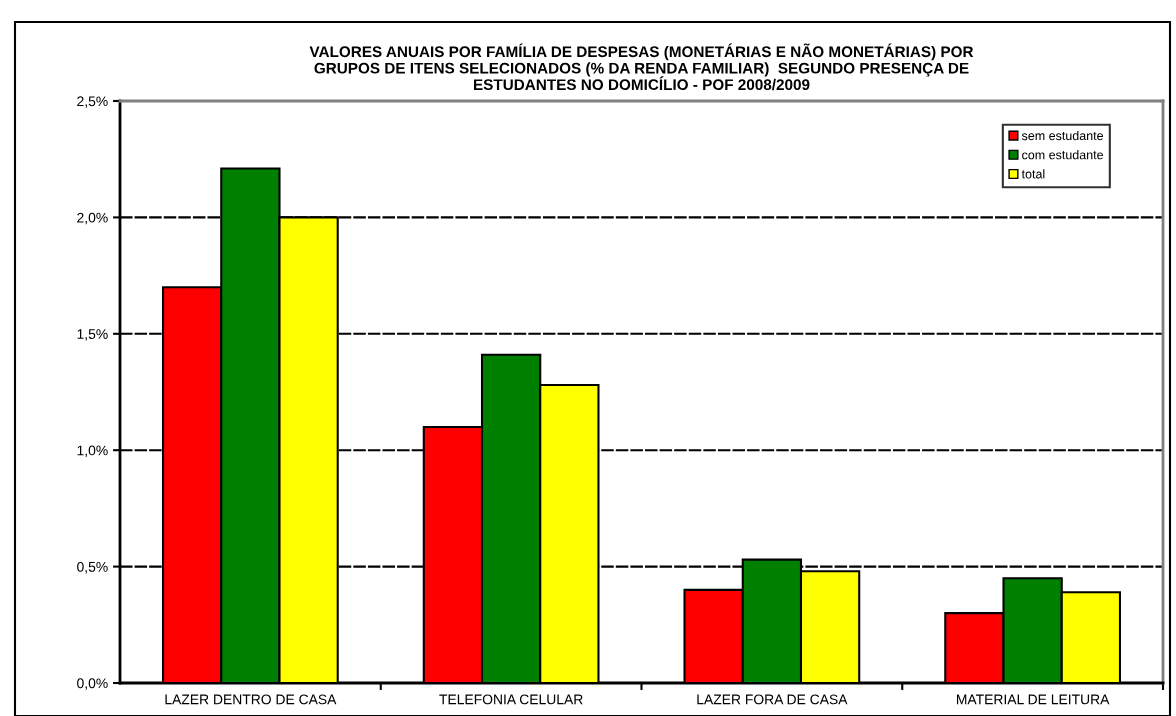 The height and width of the screenshot is (716, 1176). What do you see at coordinates (92, 218) in the screenshot?
I see `y-tick-label: 2,0%` at bounding box center [92, 218].